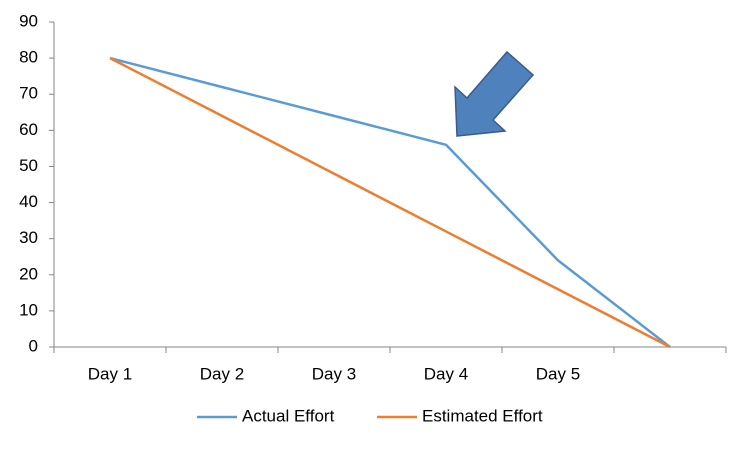  I want to click on x-tick-label: Day 2, so click(222, 373).